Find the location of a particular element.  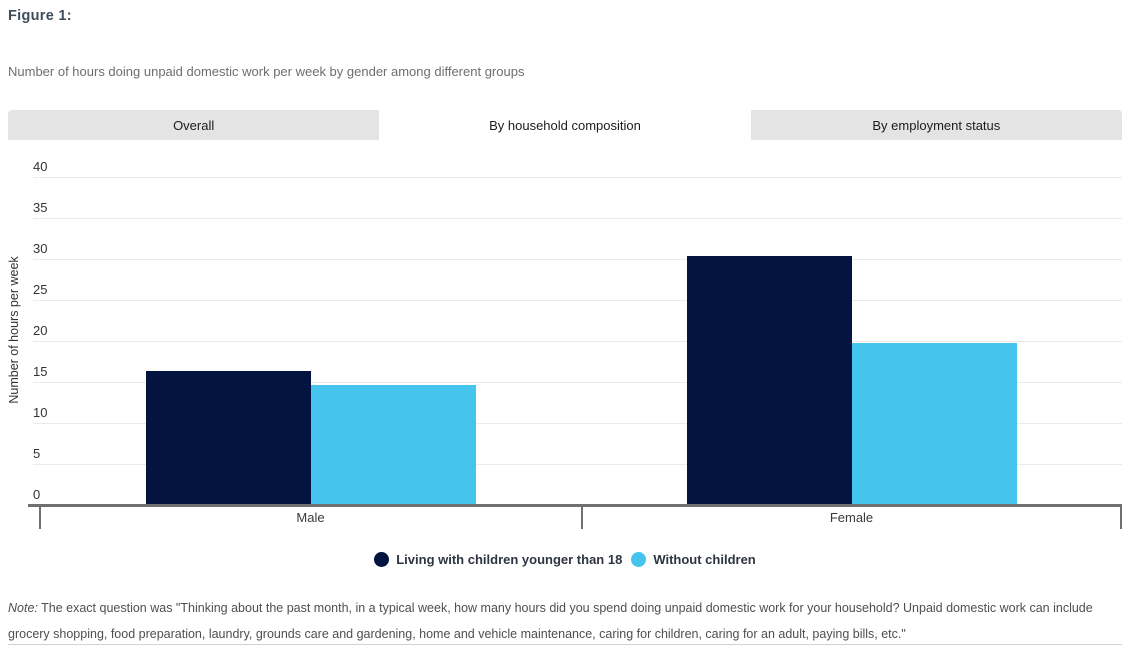

y-axis-title: Number of hours per week is located at coordinates (14, 330).